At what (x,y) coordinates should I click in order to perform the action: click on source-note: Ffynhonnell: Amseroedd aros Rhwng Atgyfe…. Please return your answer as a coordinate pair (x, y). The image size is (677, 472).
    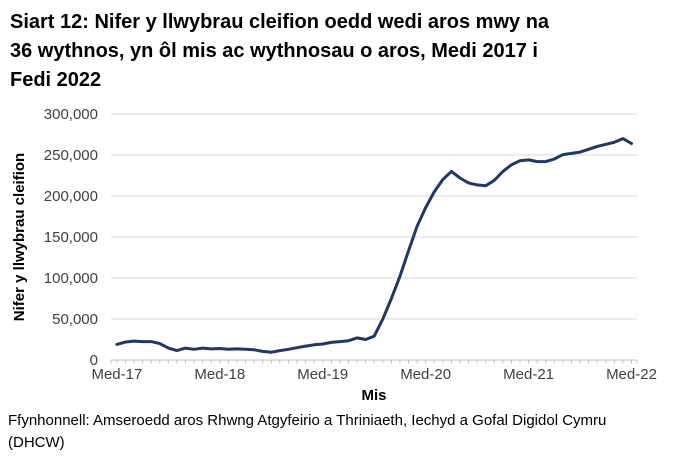
    Looking at the image, I should click on (307, 431).